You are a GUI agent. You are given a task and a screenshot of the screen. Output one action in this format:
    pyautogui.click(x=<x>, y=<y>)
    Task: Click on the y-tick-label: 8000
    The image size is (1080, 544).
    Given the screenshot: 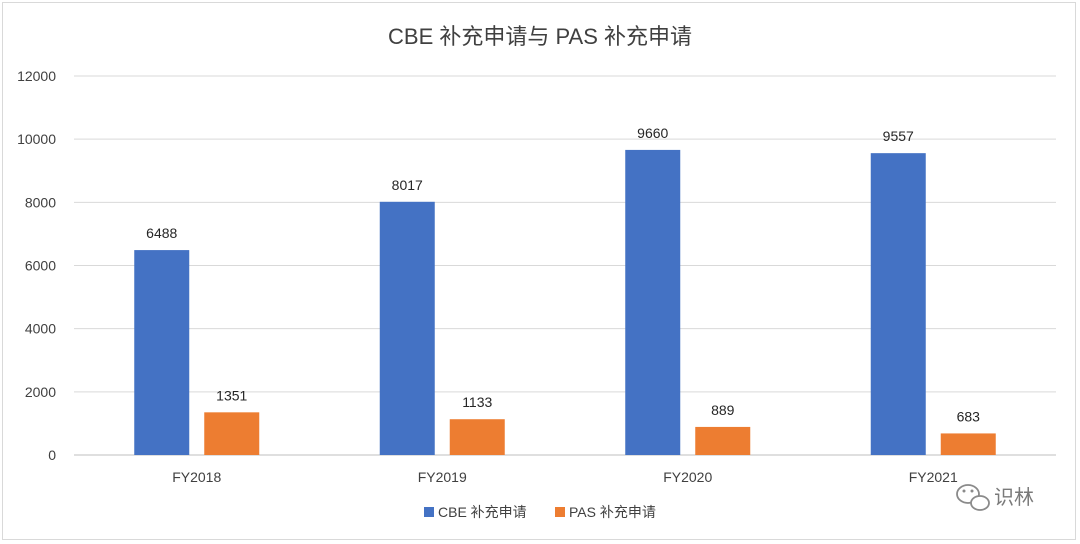 What is the action you would take?
    pyautogui.click(x=40, y=202)
    